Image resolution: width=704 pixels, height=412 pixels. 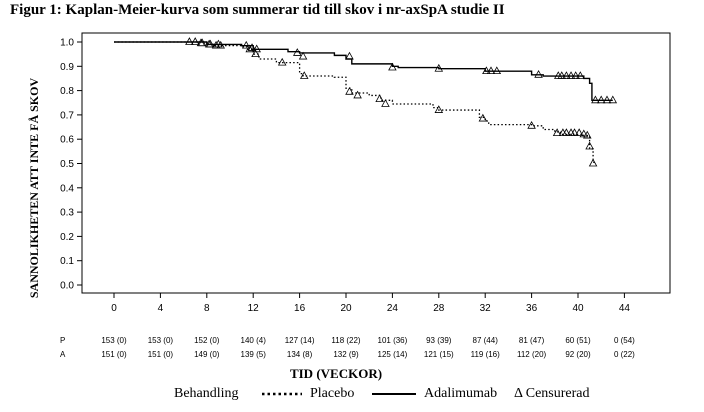 What do you see at coordinates (332, 393) in the screenshot?
I see `legend-placebo-label: Placebo` at bounding box center [332, 393].